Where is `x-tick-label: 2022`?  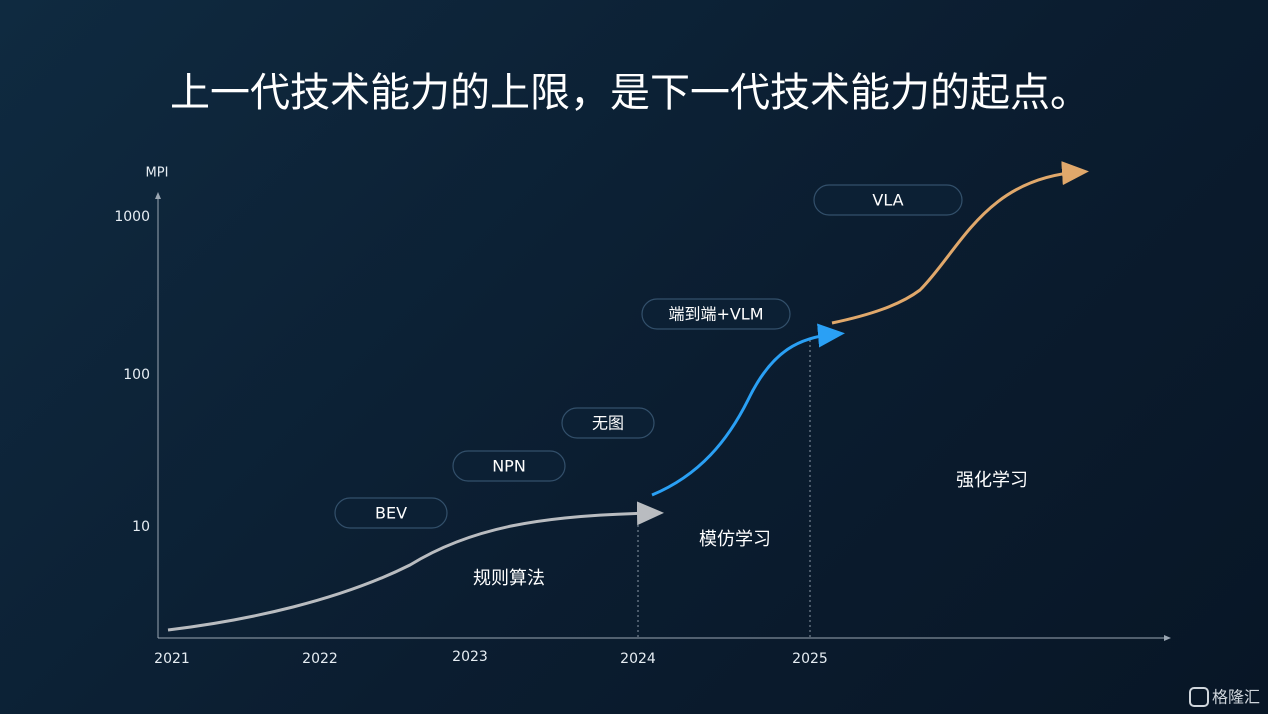
x-tick-label: 2022 is located at coordinates (320, 659).